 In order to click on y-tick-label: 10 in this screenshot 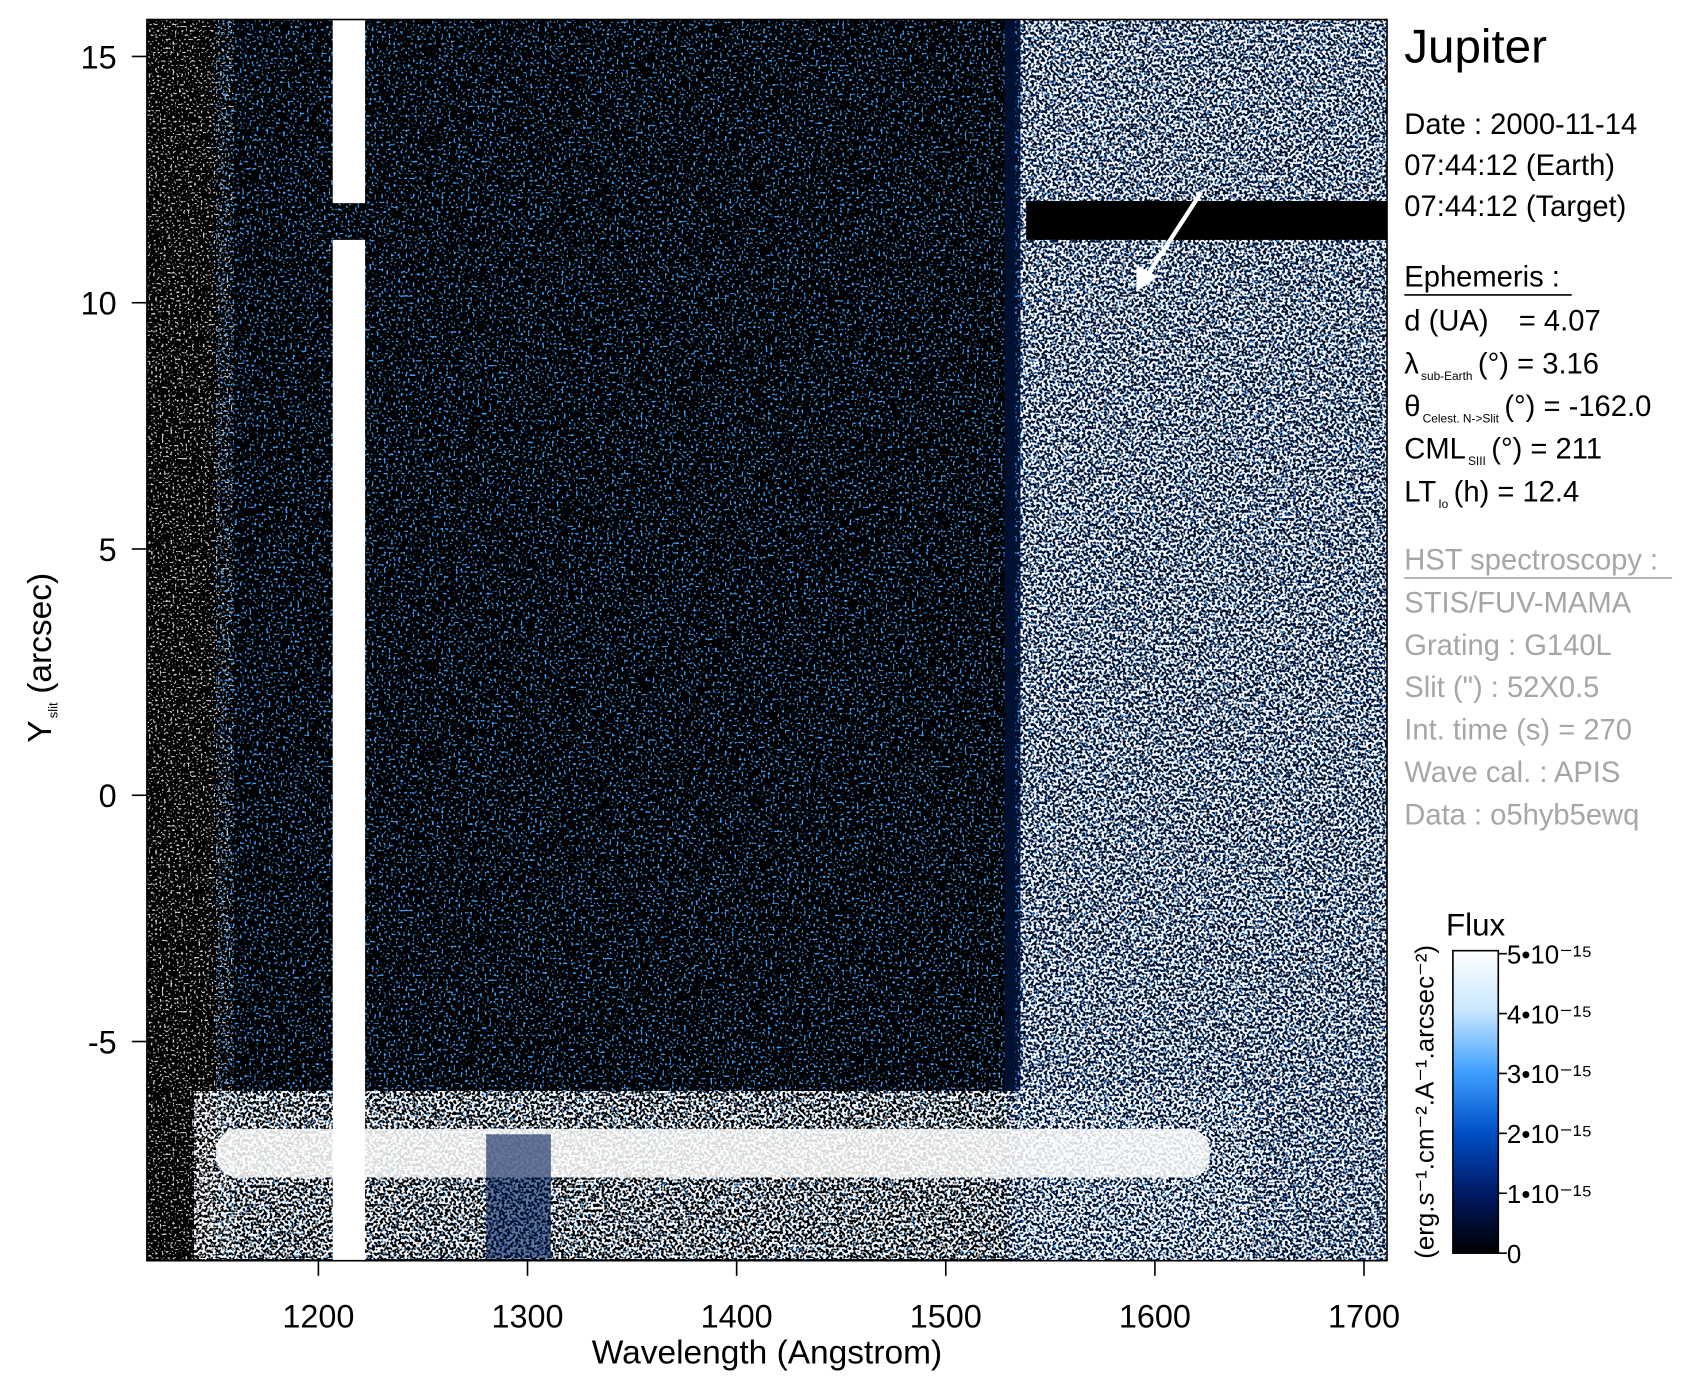, I will do `click(99, 304)`.